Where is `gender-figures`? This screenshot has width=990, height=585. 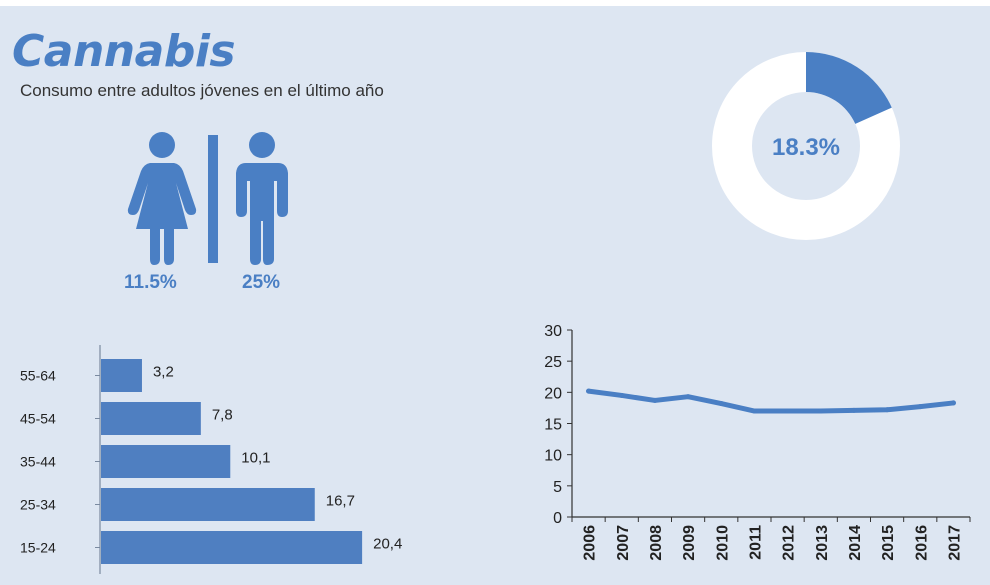
gender-figures is located at coordinates (207, 198).